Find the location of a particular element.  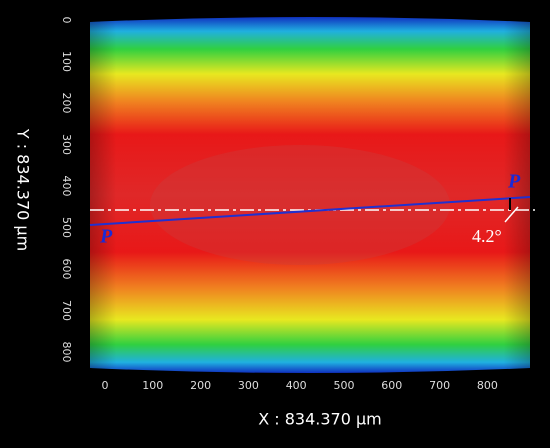

y-tick-label: 300 is located at coordinates (66, 144).